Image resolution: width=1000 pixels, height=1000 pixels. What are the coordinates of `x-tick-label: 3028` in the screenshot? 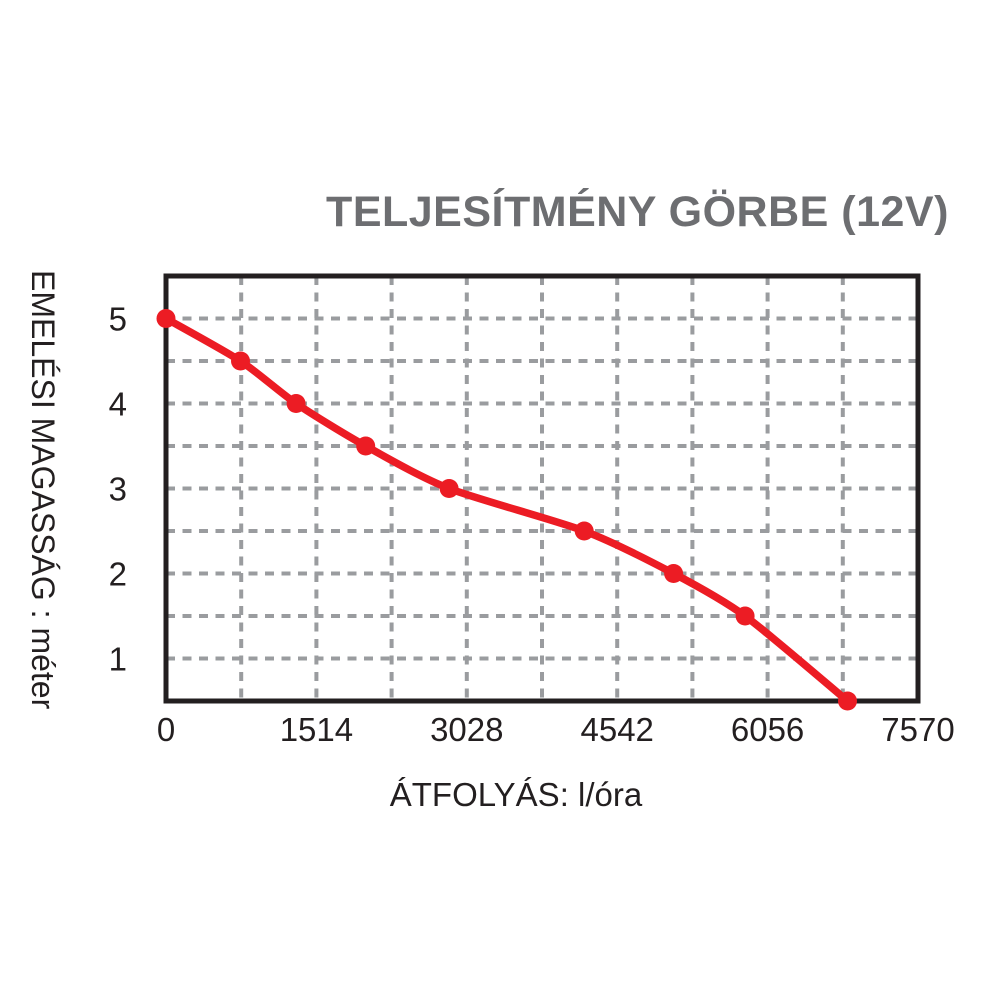 It's located at (466, 729).